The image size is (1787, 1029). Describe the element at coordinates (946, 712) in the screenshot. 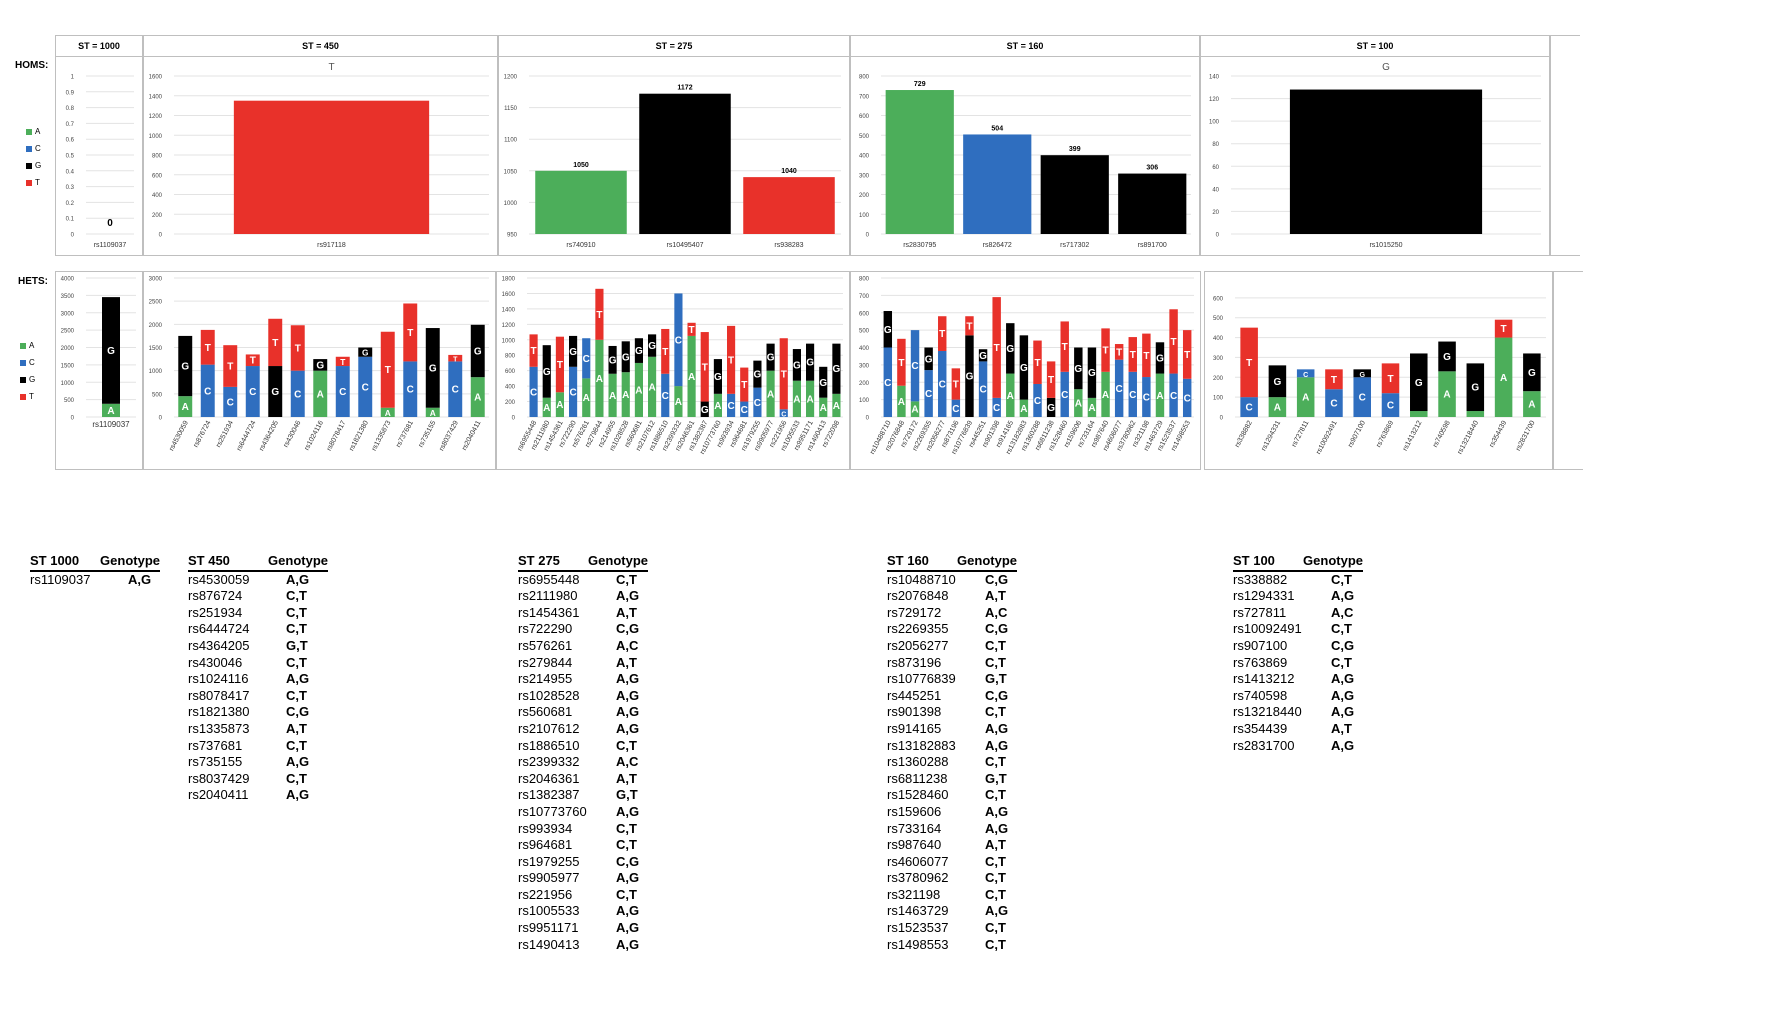

I see `table-row: rs901398 C,T` at that location.